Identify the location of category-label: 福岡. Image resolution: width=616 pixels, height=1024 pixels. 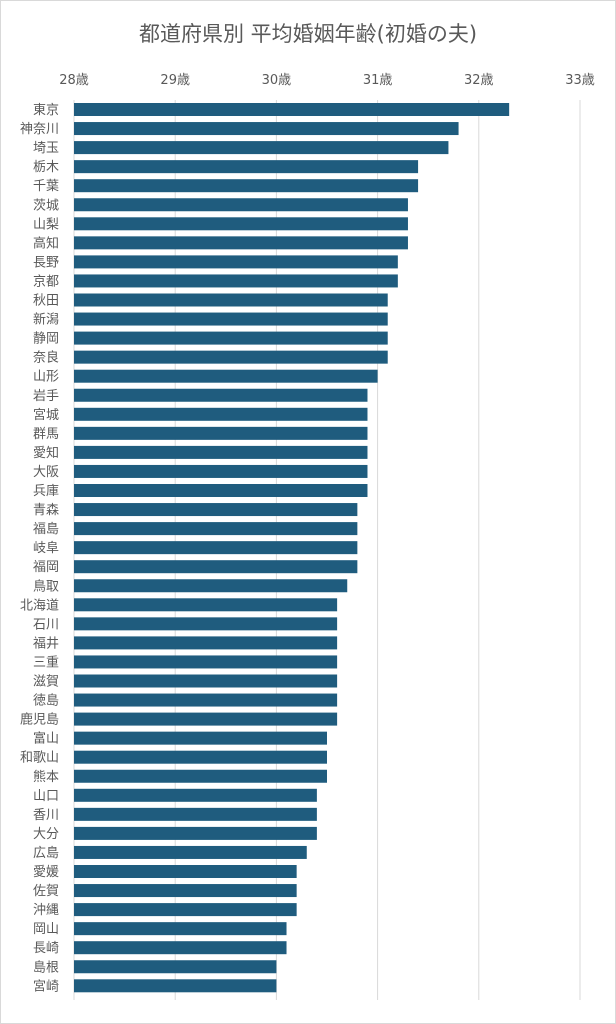
(46, 567).